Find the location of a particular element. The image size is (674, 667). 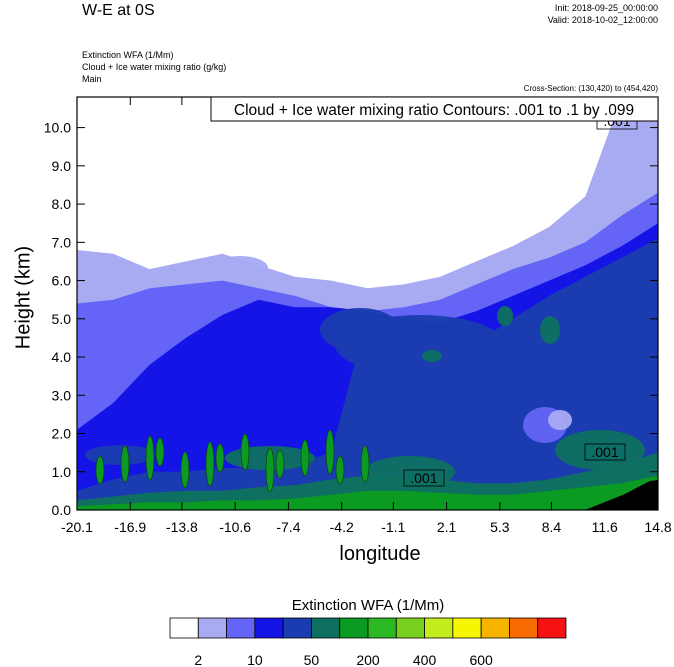

y-tick-label: 9.0 is located at coordinates (62, 166).